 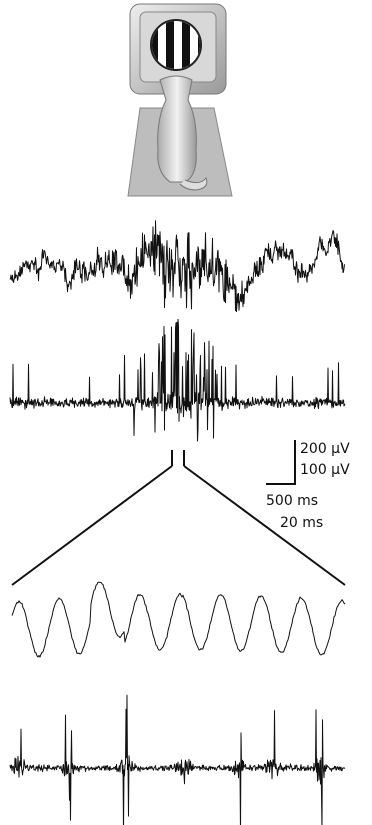 What do you see at coordinates (178, 518) in the screenshot?
I see `zoom-lines` at bounding box center [178, 518].